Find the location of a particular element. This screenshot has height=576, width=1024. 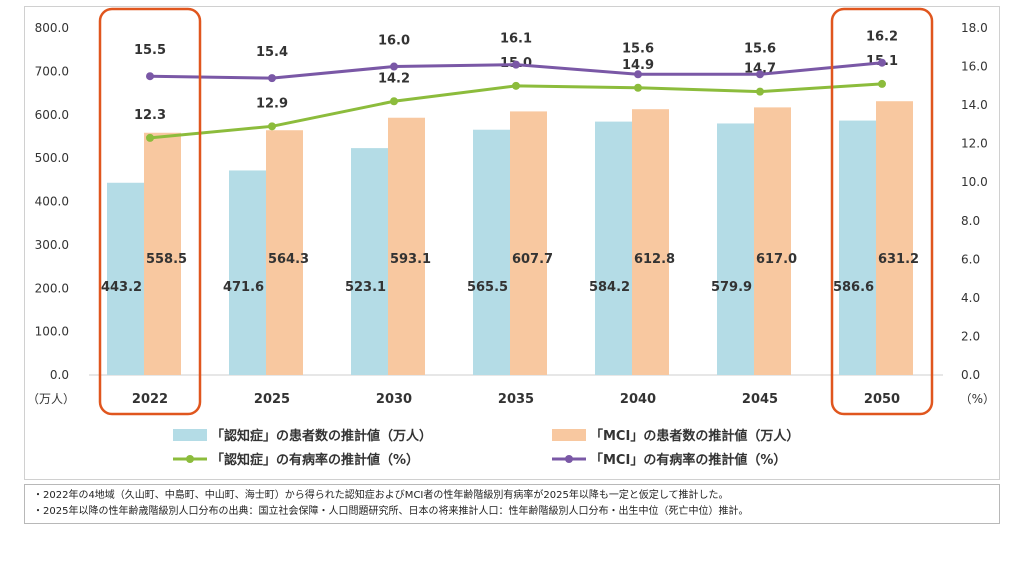

x-category-label: 2050 is located at coordinates (882, 399).